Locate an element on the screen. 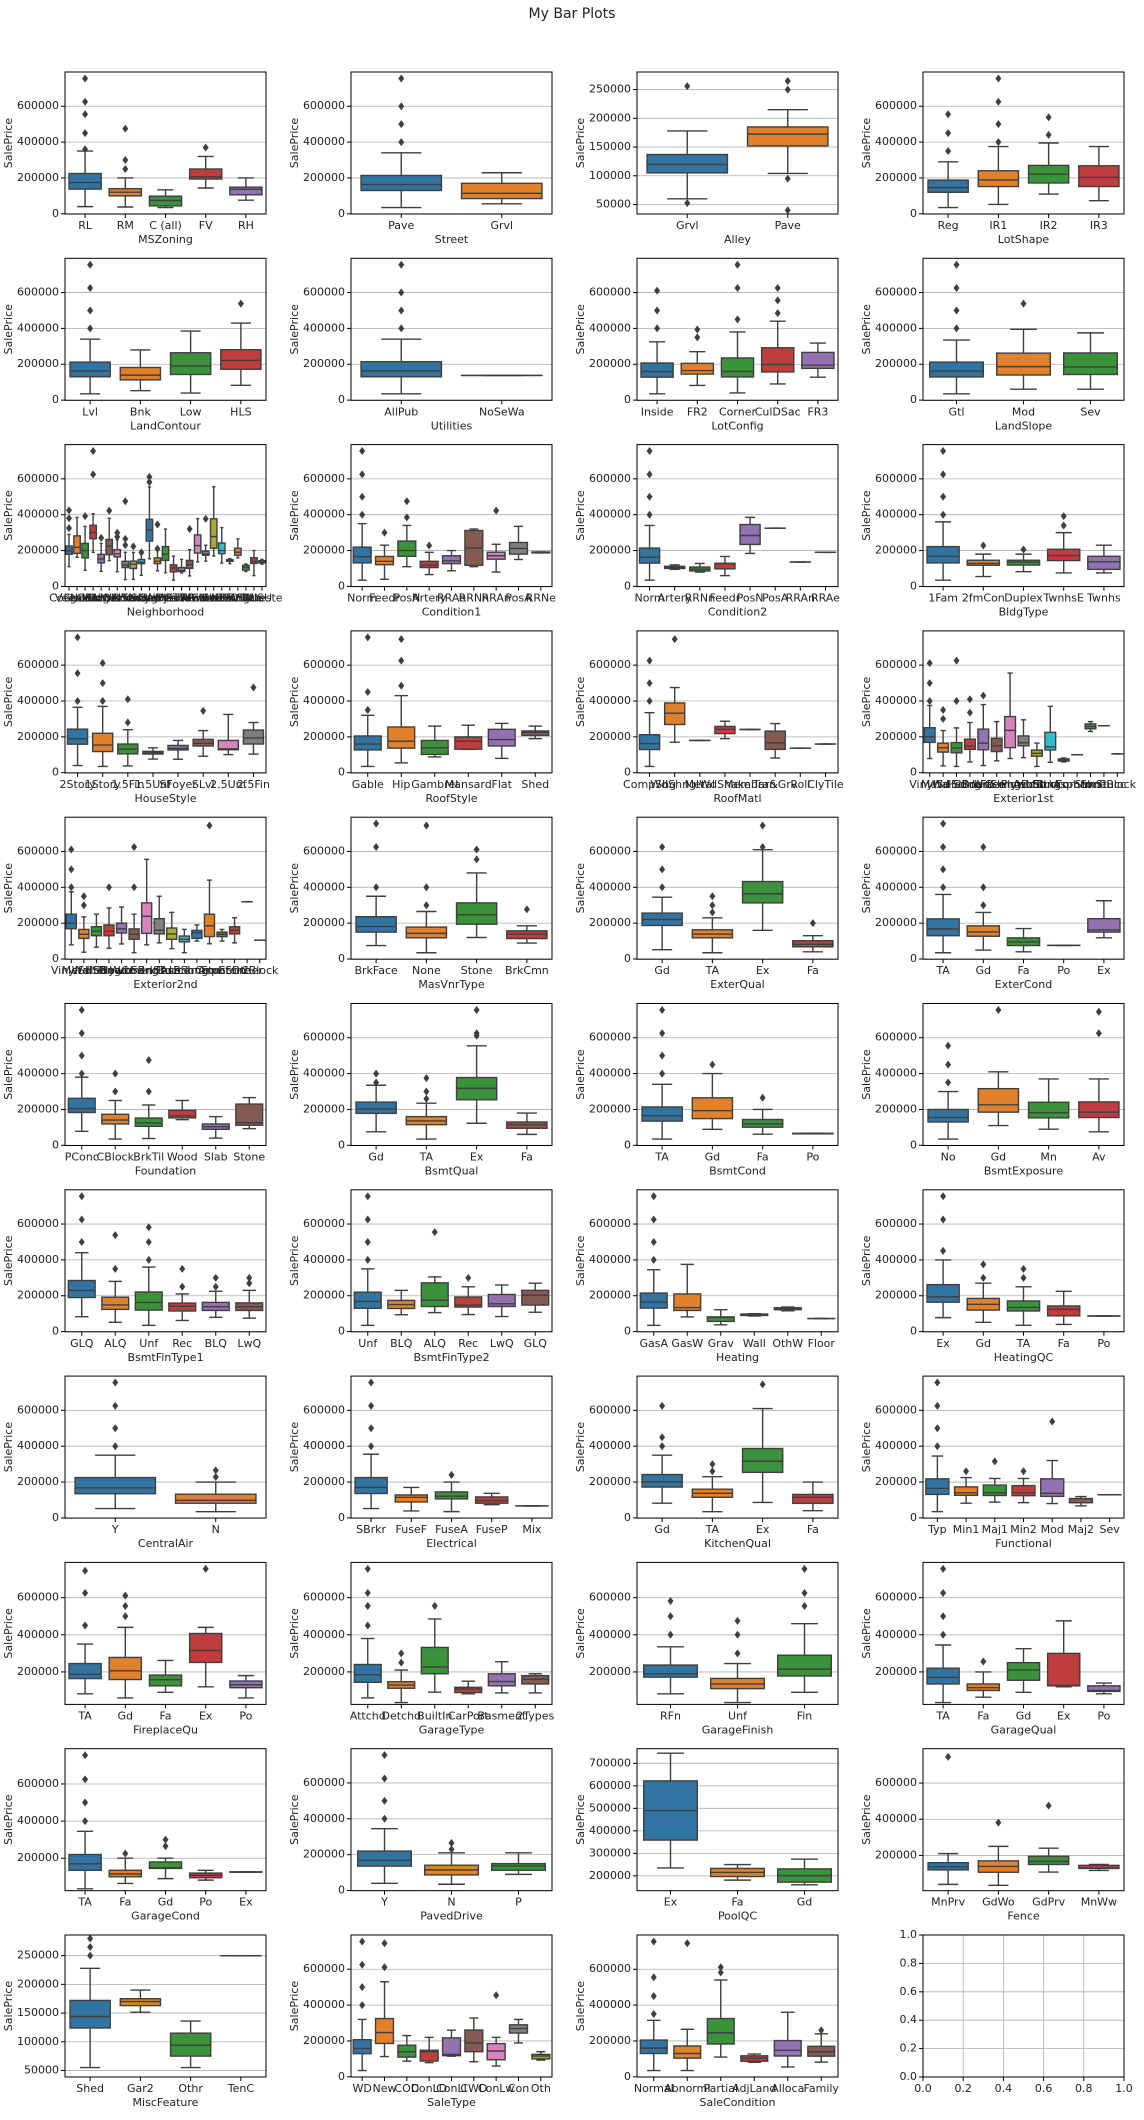  x-tick-label: Pave is located at coordinates (788, 225).